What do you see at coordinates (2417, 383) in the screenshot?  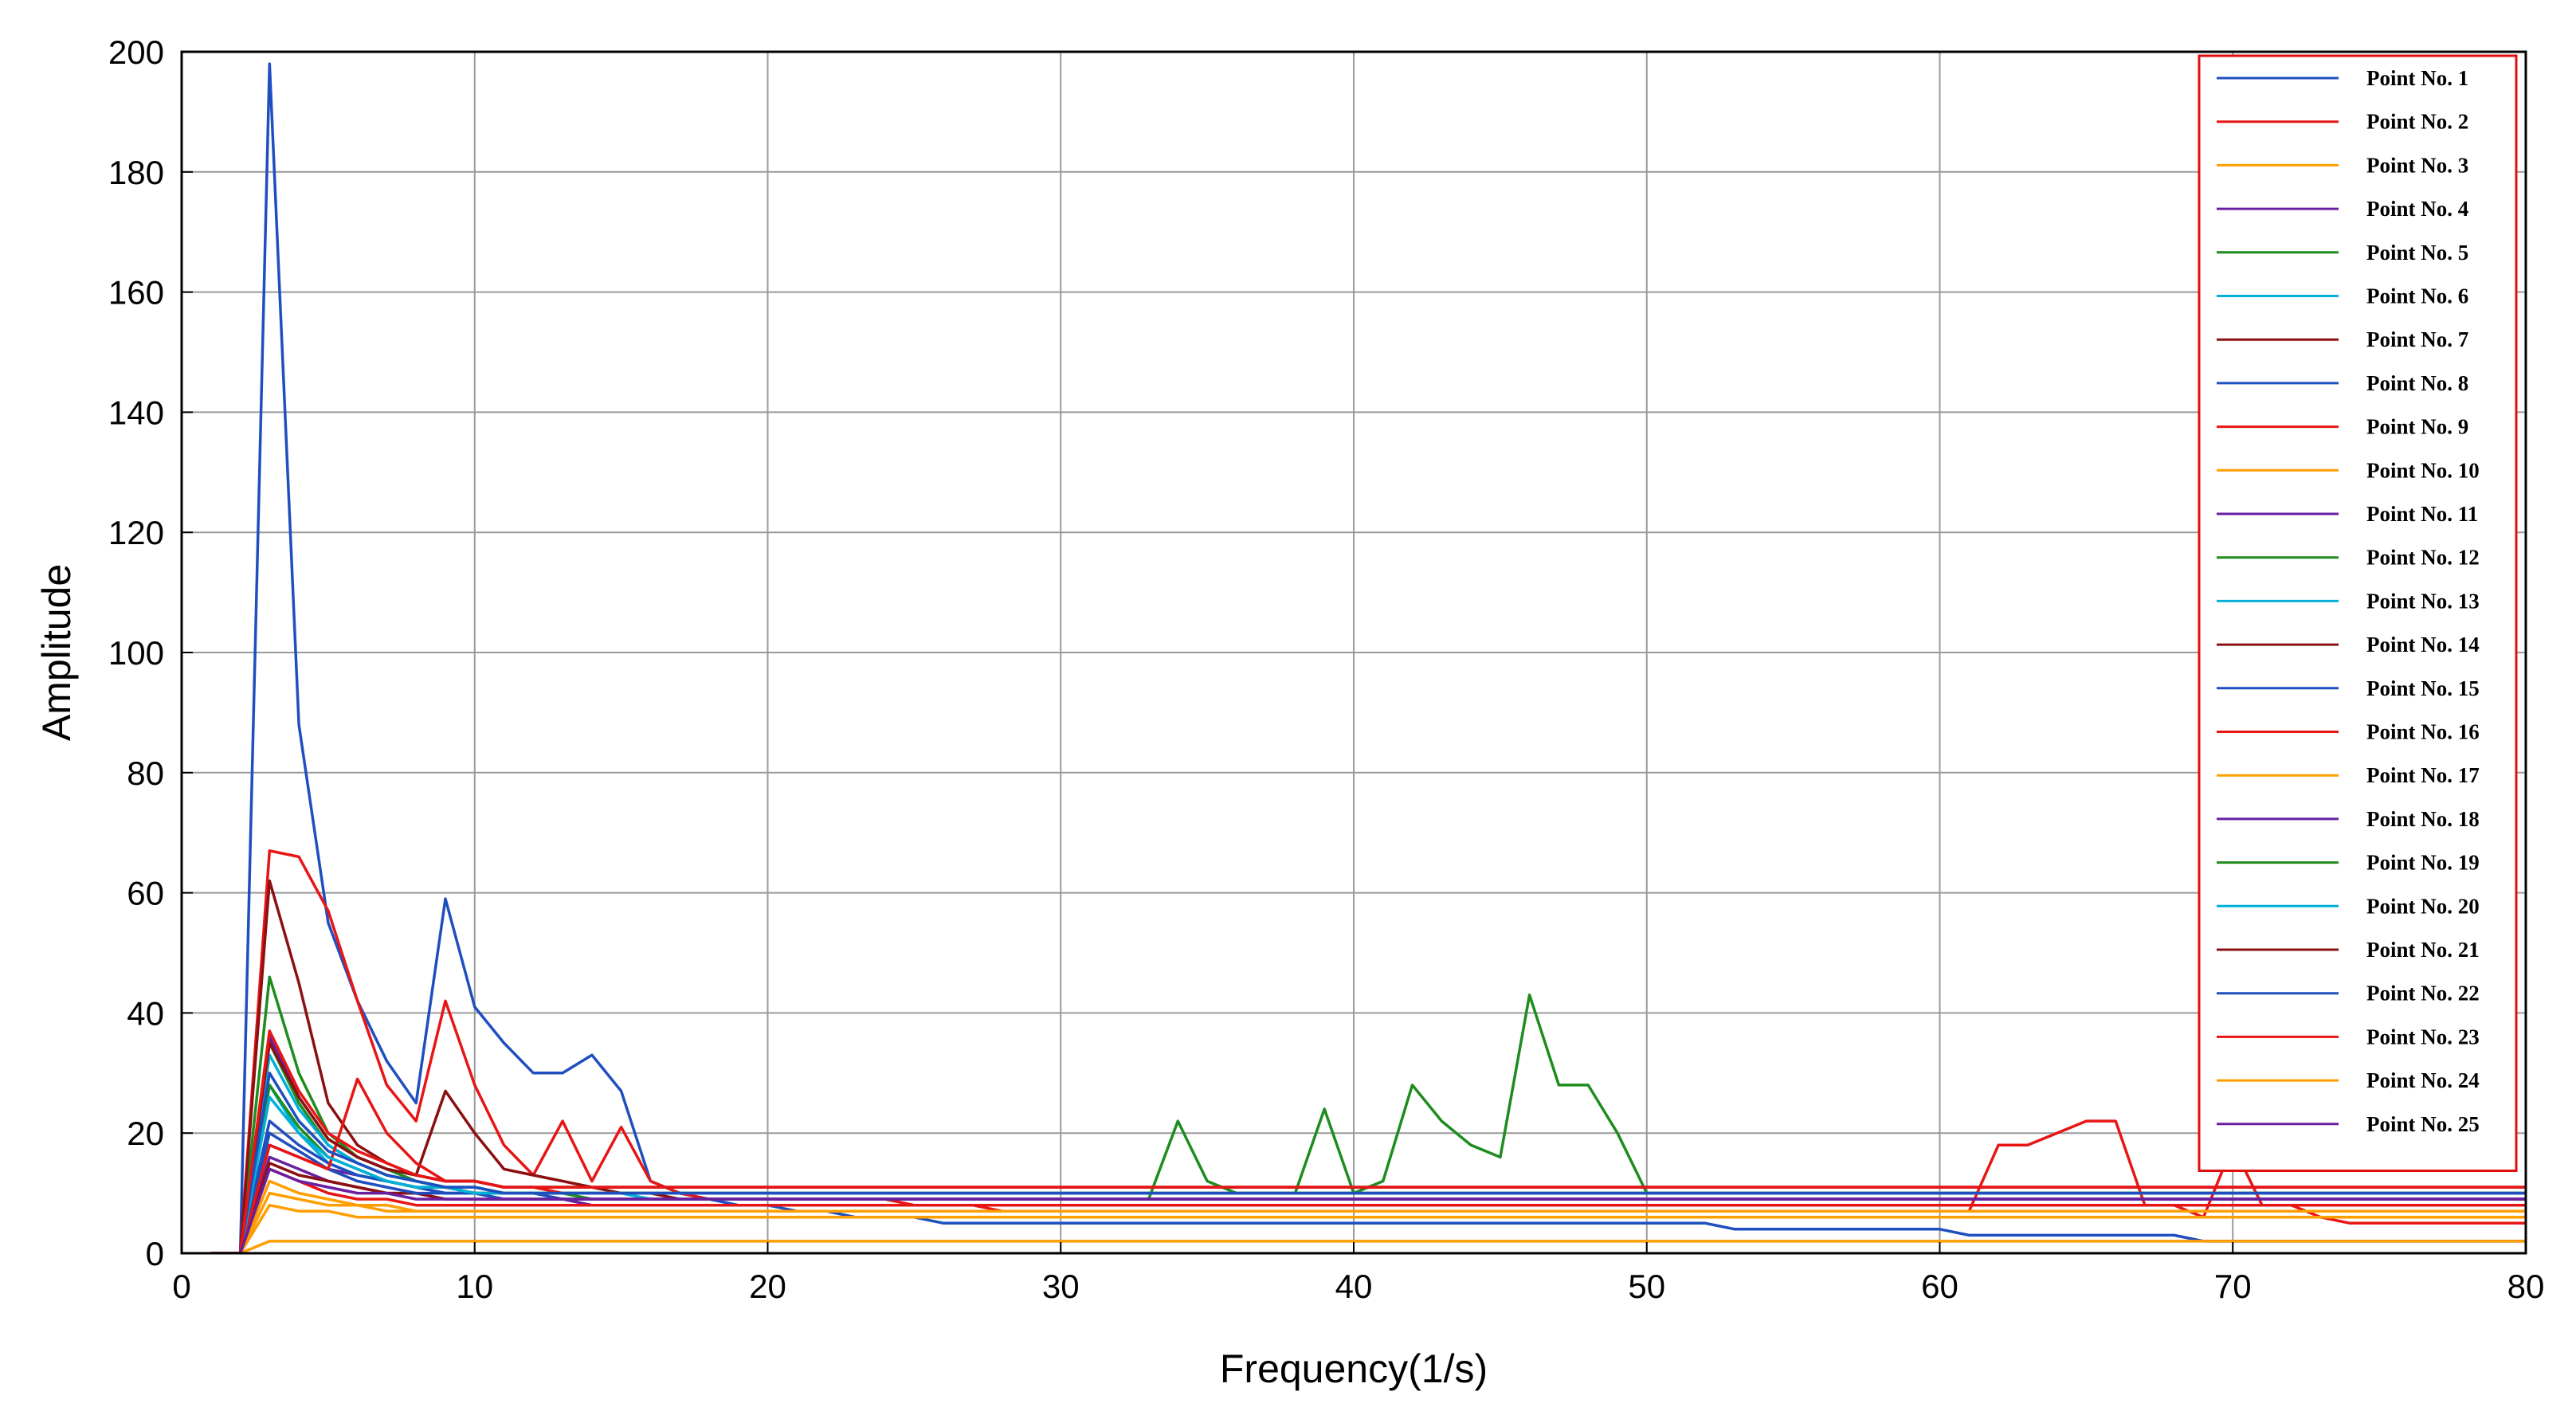 I see `legend-label: Point No. 8` at bounding box center [2417, 383].